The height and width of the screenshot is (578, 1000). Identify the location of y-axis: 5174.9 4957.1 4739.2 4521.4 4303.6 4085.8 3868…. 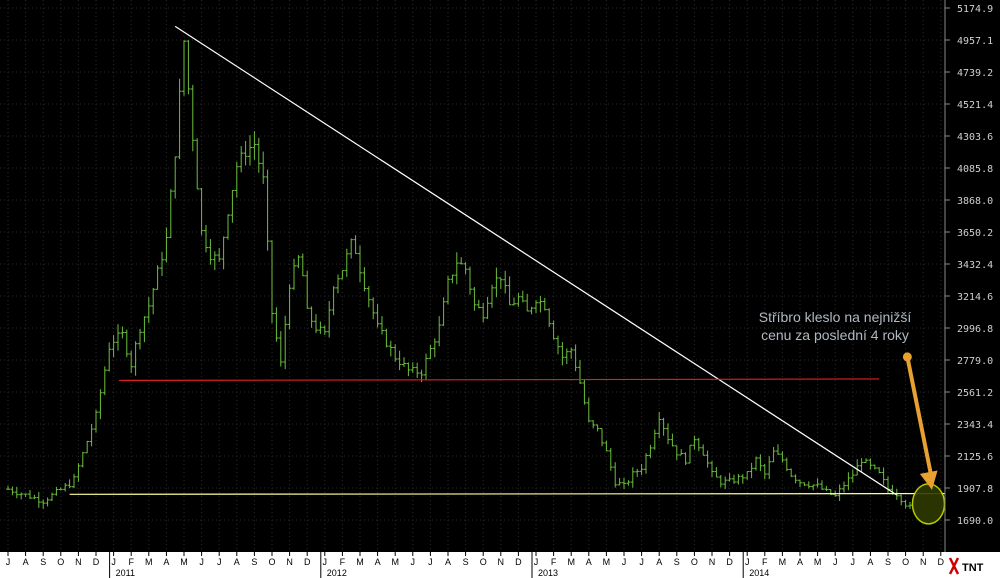
(972, 276).